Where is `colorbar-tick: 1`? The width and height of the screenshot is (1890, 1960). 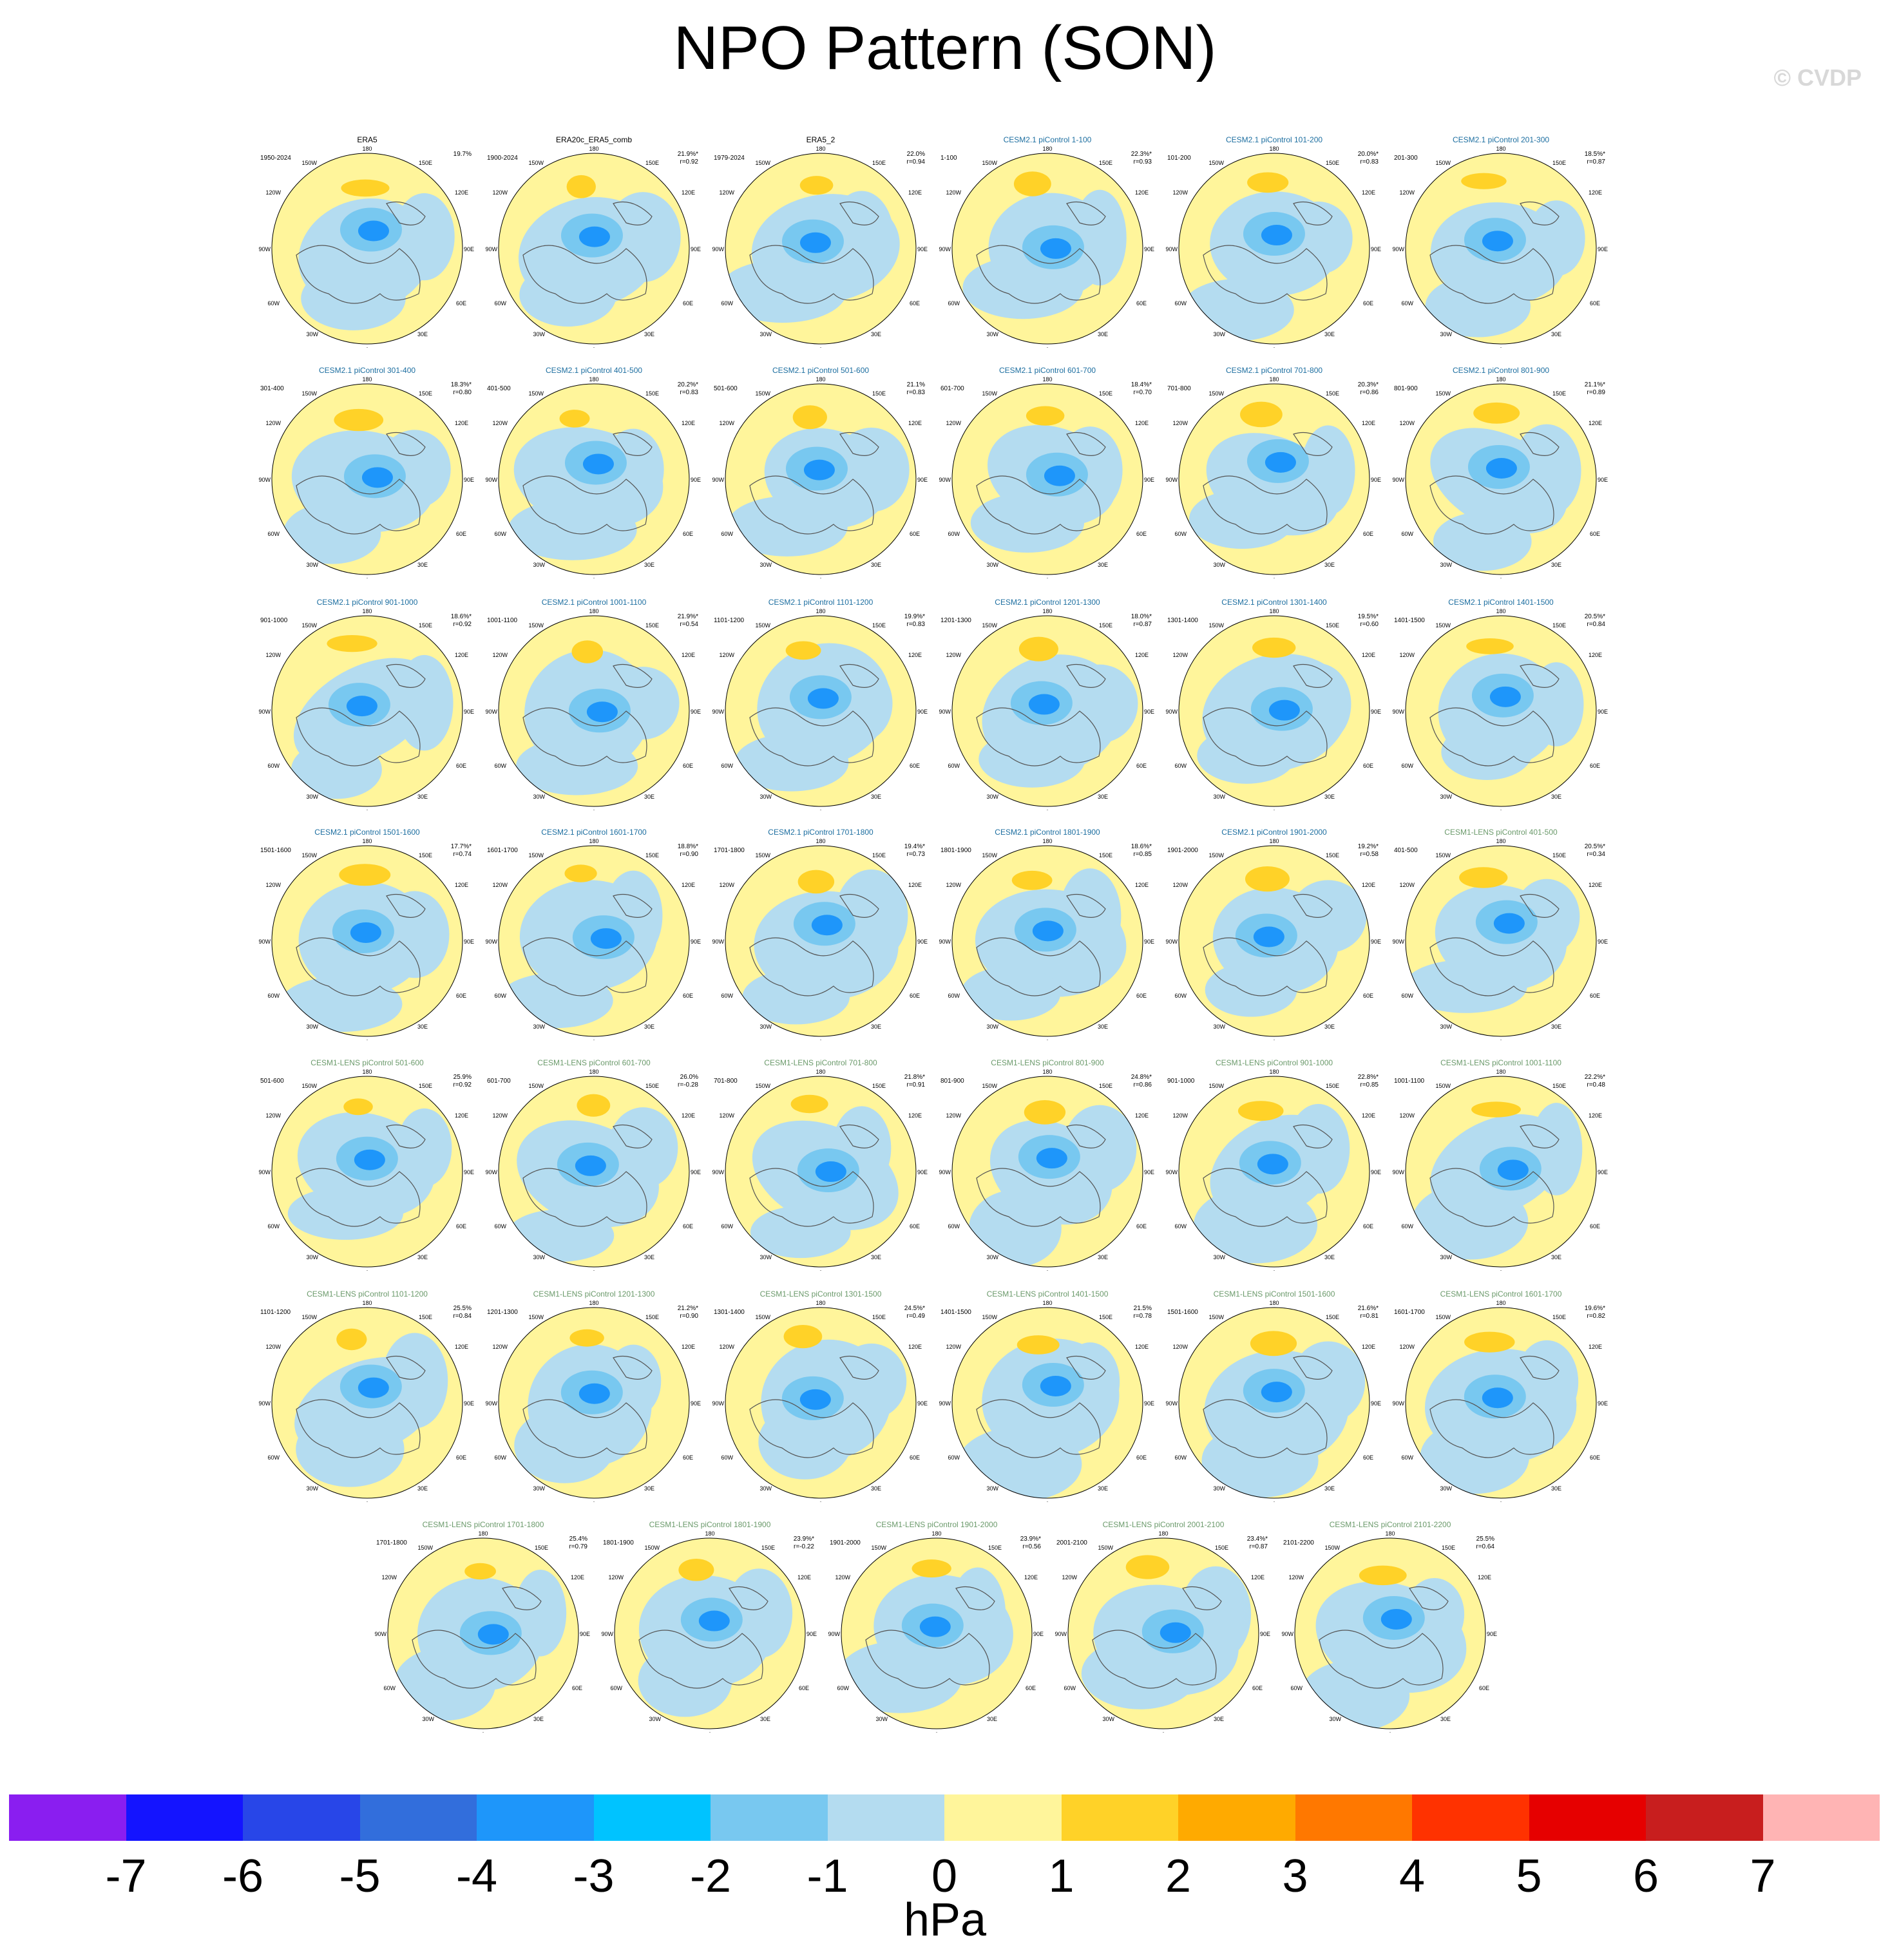
colorbar-tick: 1 is located at coordinates (1061, 1876).